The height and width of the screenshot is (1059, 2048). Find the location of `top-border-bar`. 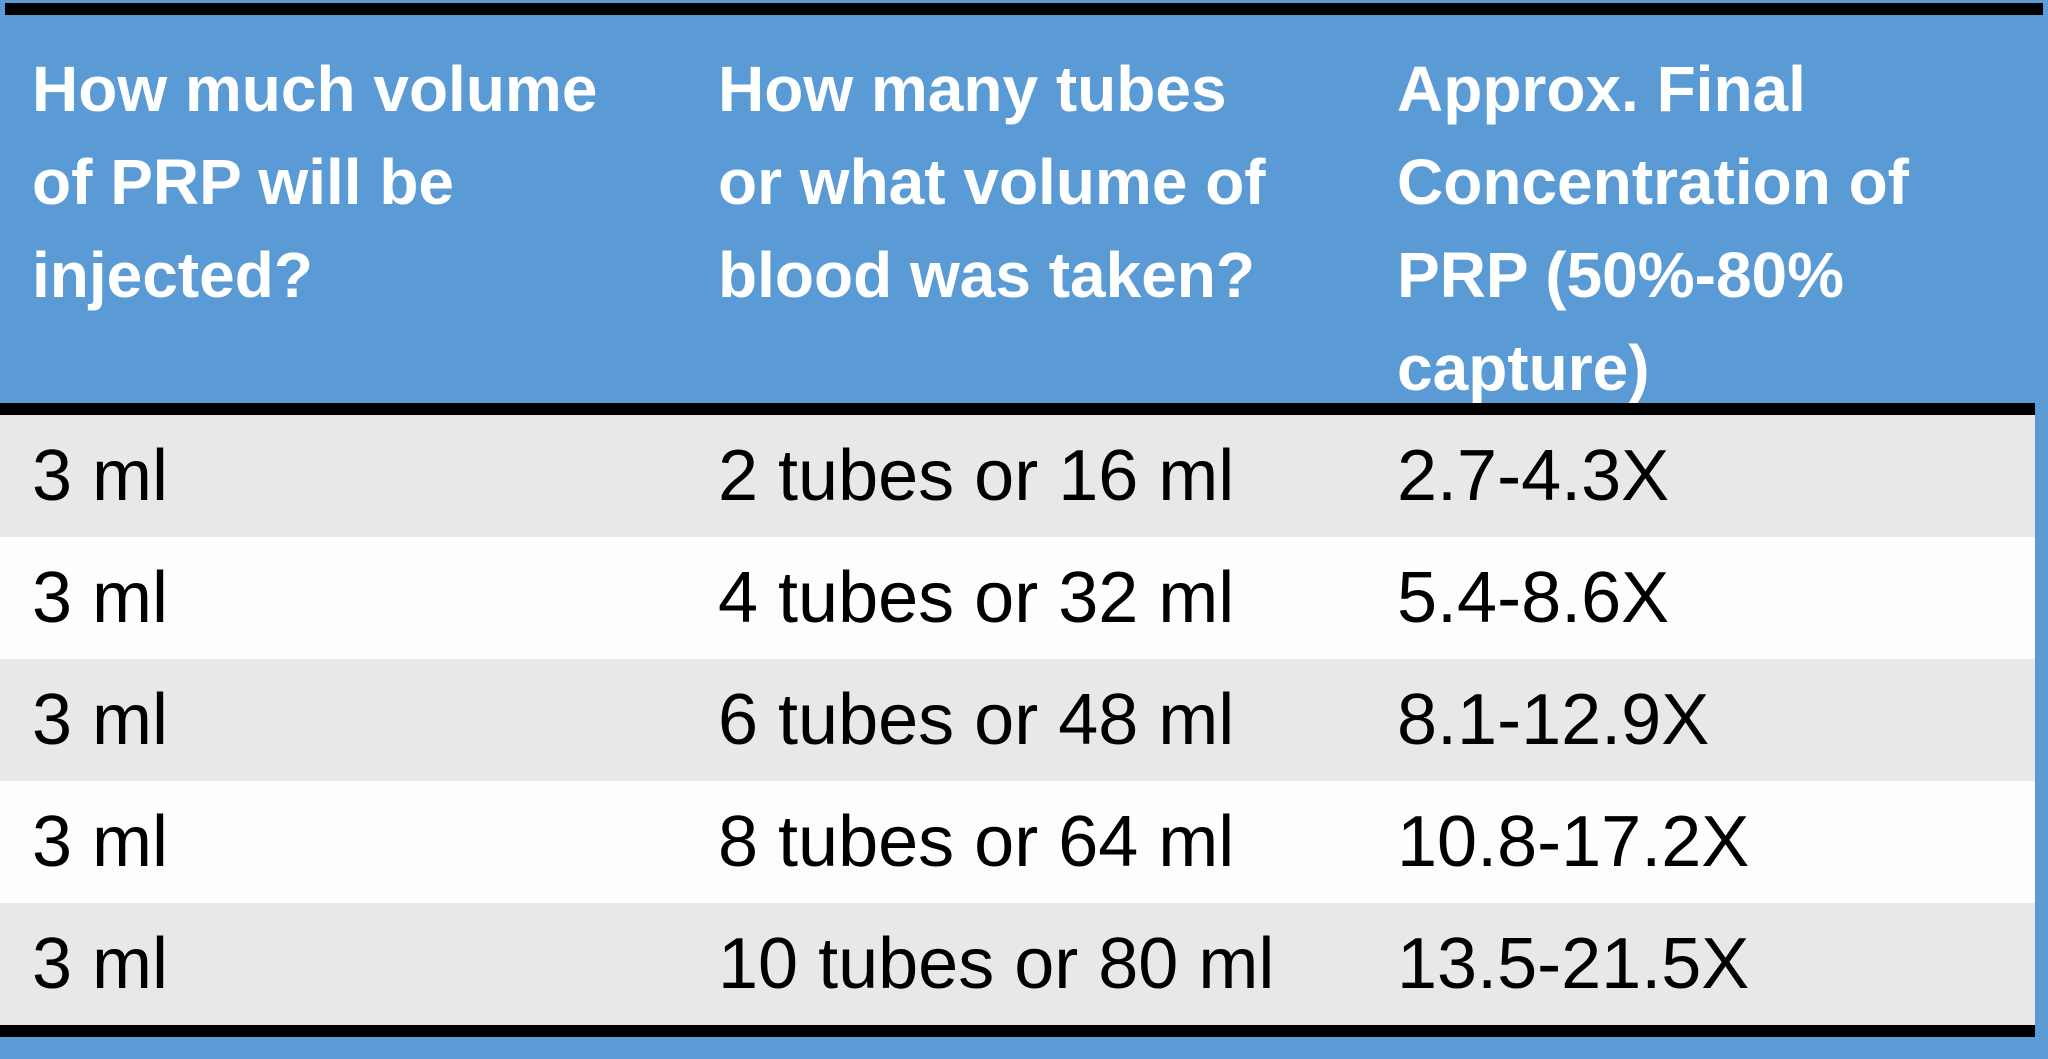

top-border-bar is located at coordinates (1024, 9).